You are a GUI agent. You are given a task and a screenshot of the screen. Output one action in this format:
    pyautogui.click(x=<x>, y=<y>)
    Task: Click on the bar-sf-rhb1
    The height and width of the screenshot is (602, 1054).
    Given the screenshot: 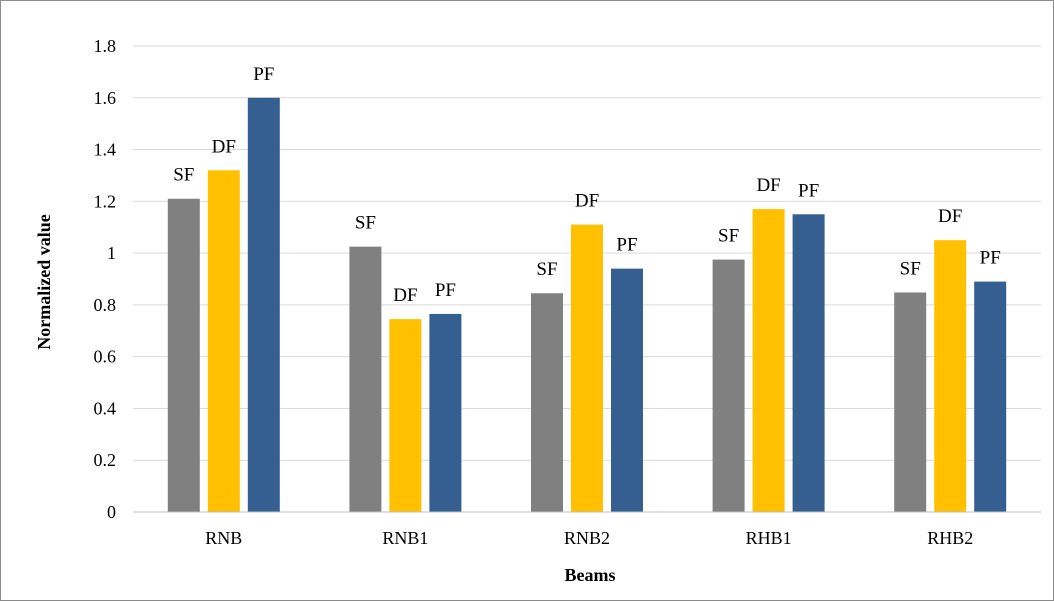 What is the action you would take?
    pyautogui.click(x=728, y=385)
    